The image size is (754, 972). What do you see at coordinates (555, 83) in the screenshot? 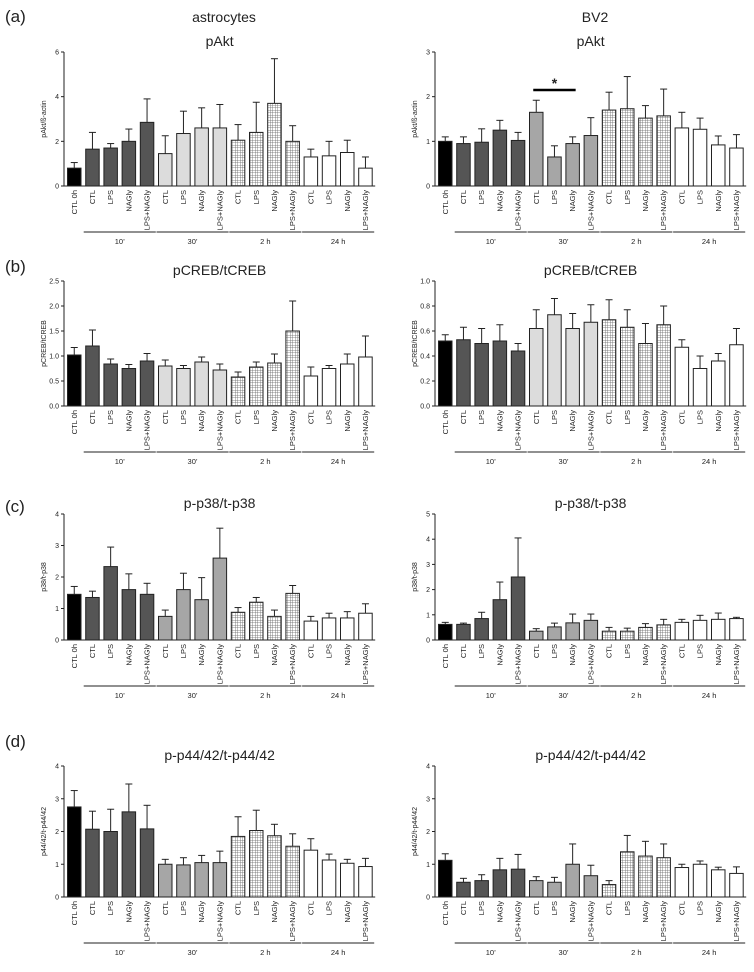
I see `significance-star: *` at bounding box center [555, 83].